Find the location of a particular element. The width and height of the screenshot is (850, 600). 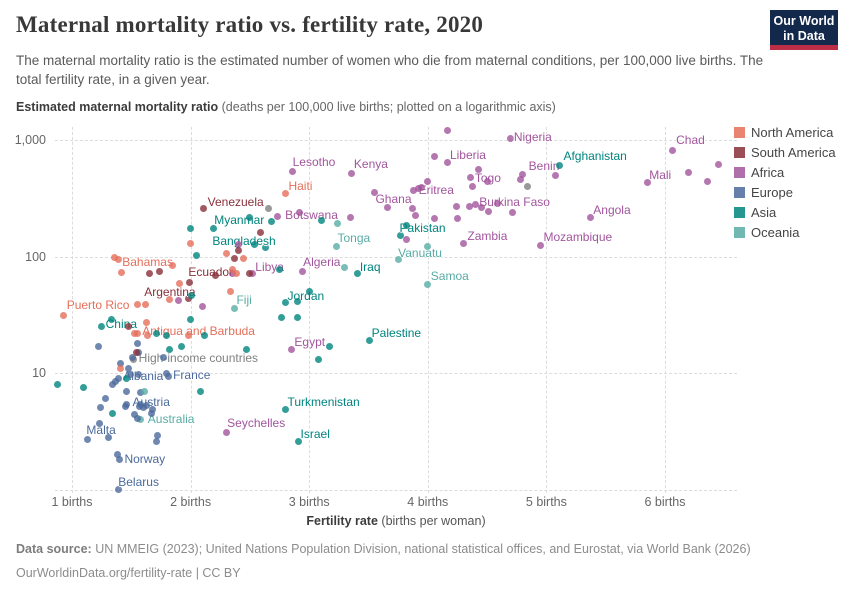

legend-item-europe: Europe is located at coordinates (785, 192).